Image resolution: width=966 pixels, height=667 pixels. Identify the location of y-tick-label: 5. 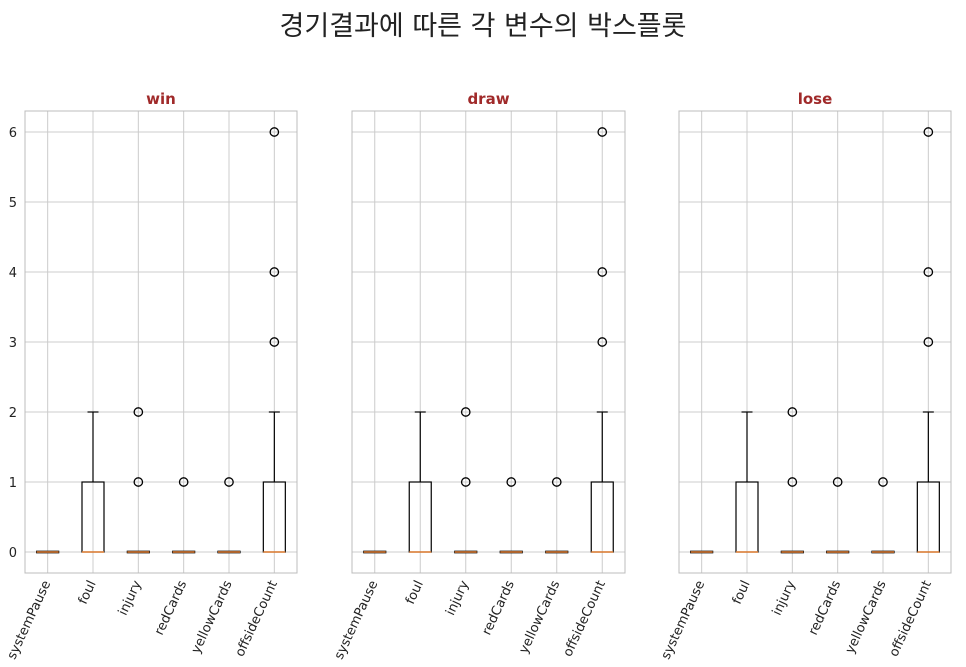
(13, 203).